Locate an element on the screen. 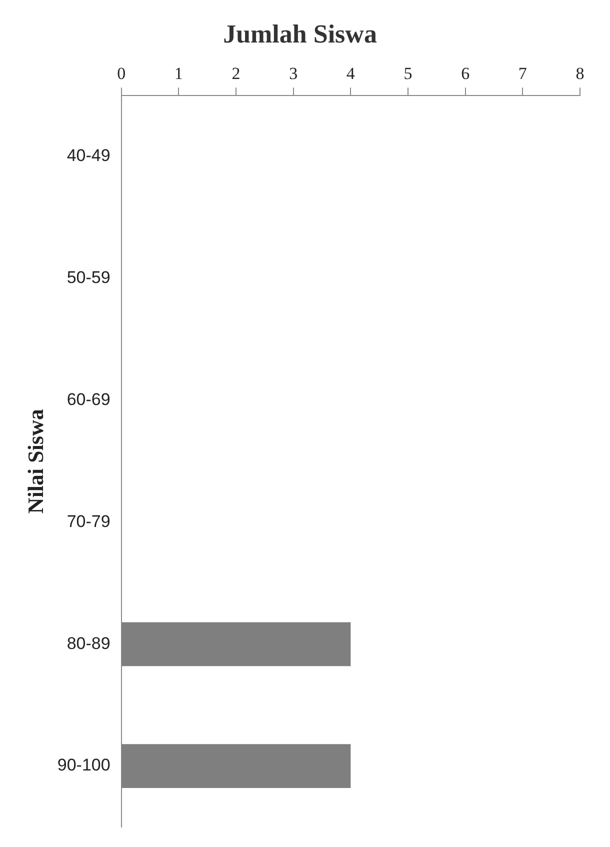 The width and height of the screenshot is (610, 847). y-axis-title: Nilai Siswa is located at coordinates (35, 461).